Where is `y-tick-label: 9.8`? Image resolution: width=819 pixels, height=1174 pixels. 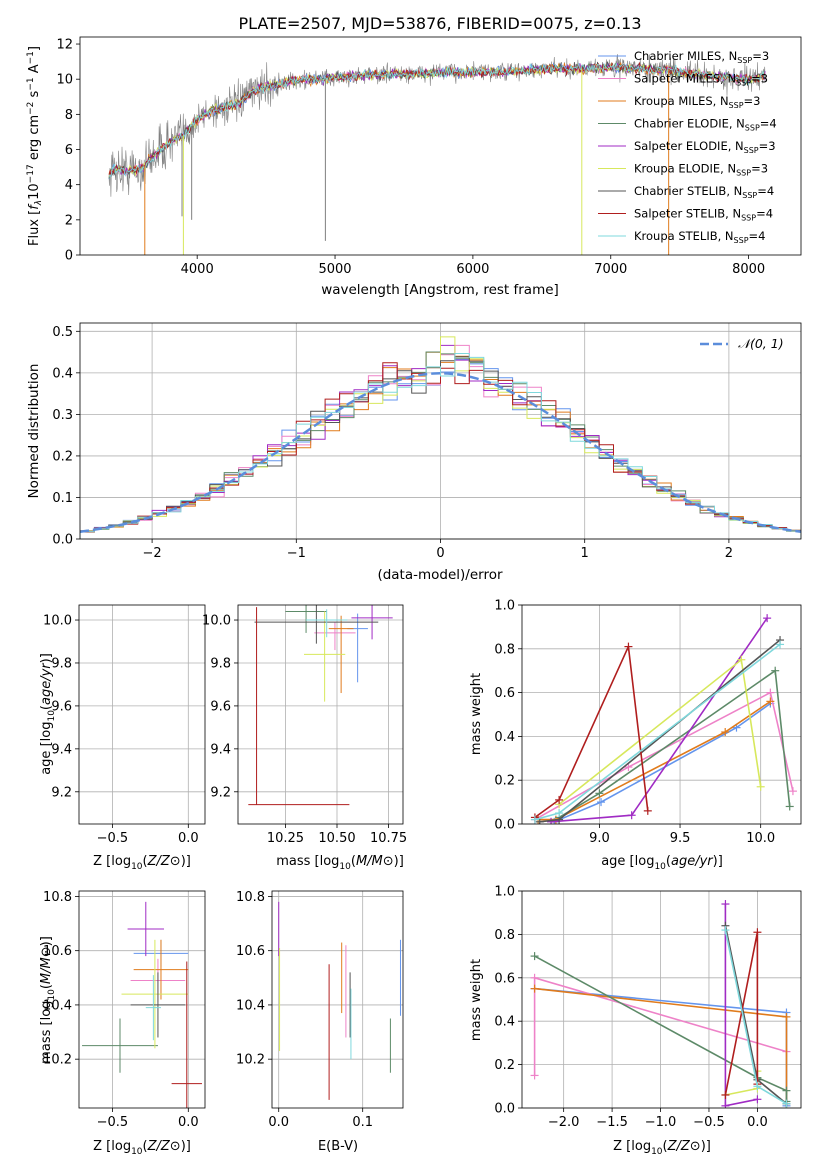 y-tick-label: 9.8 is located at coordinates (61, 663).